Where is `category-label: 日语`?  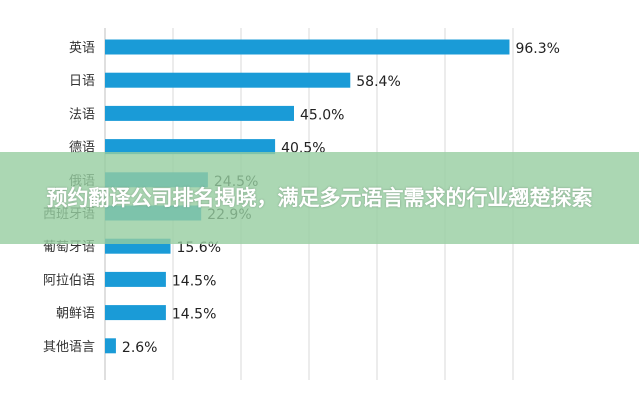
category-label: 日语 is located at coordinates (82, 81).